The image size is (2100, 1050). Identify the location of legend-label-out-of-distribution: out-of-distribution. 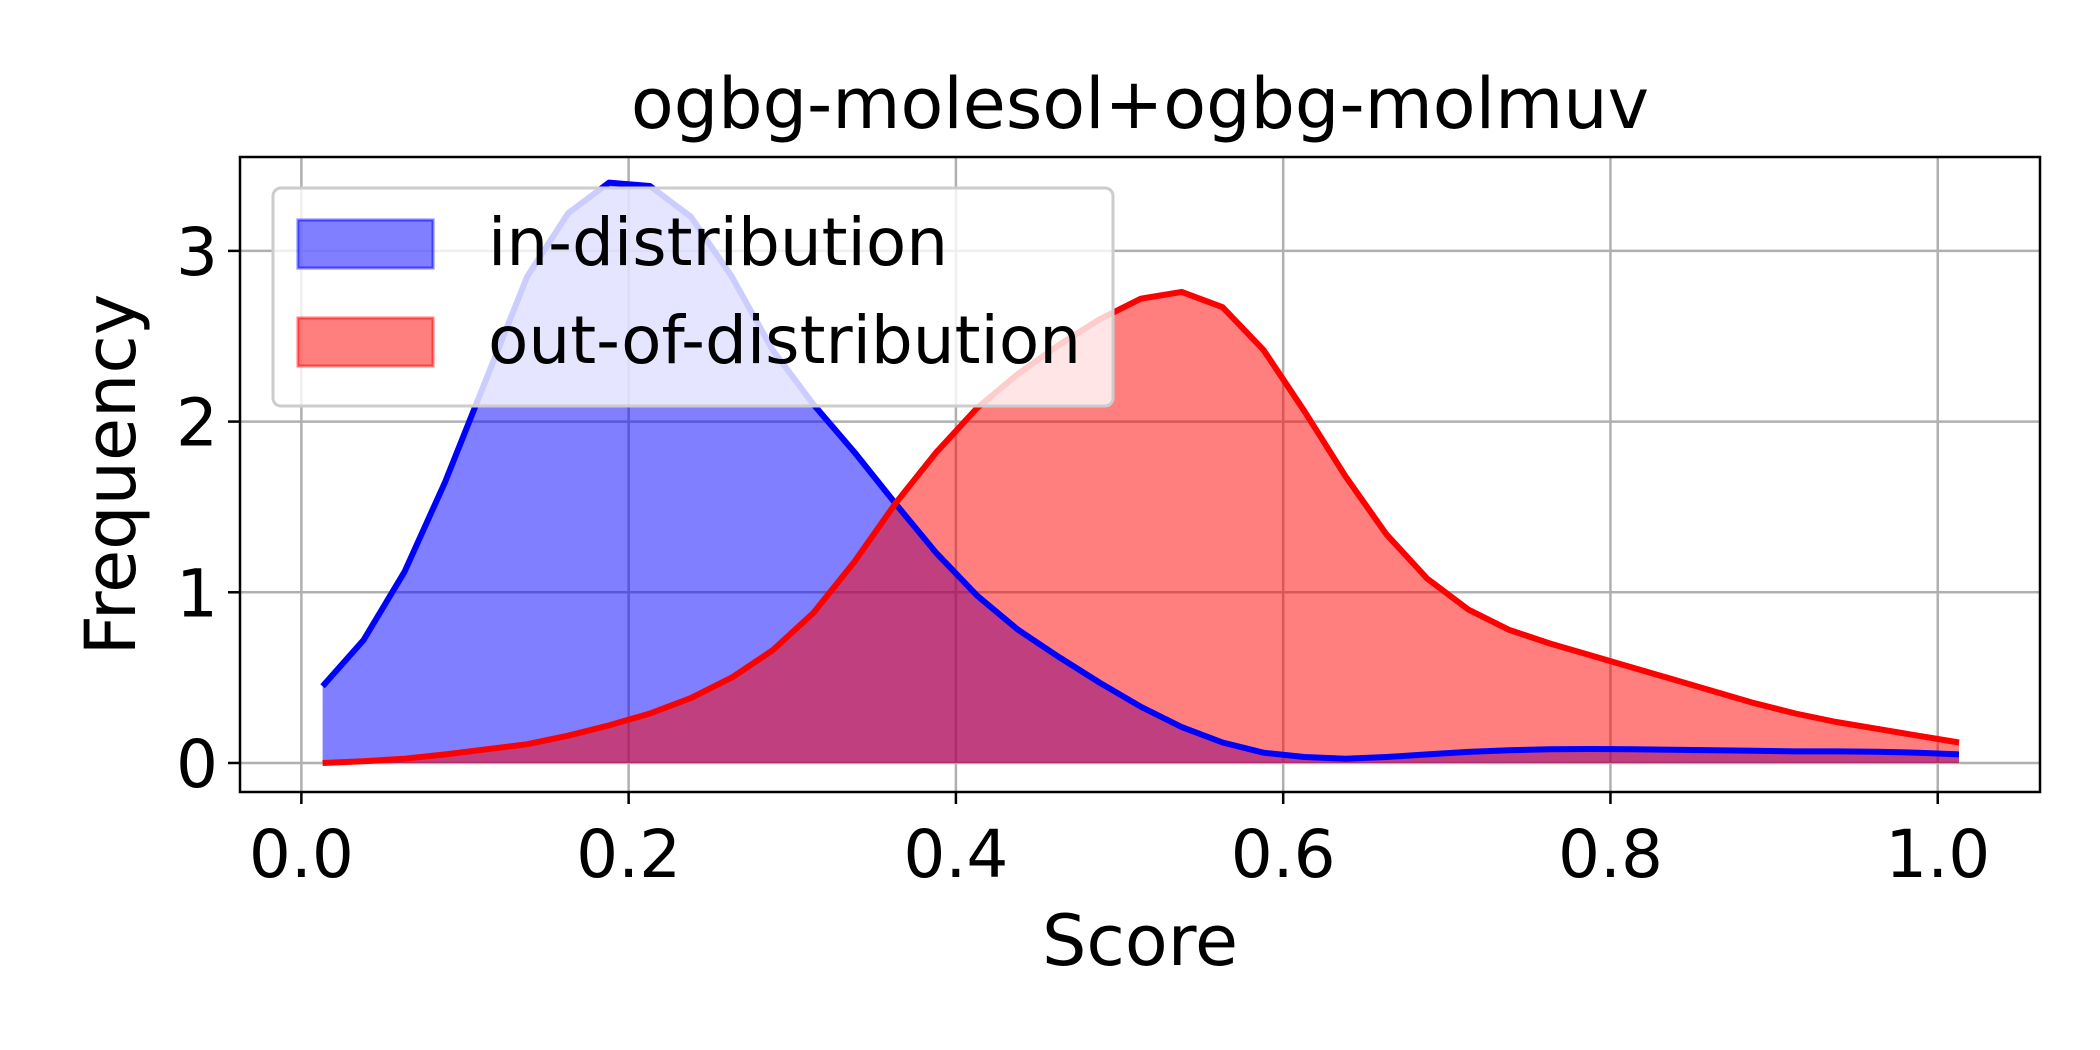
(784, 340).